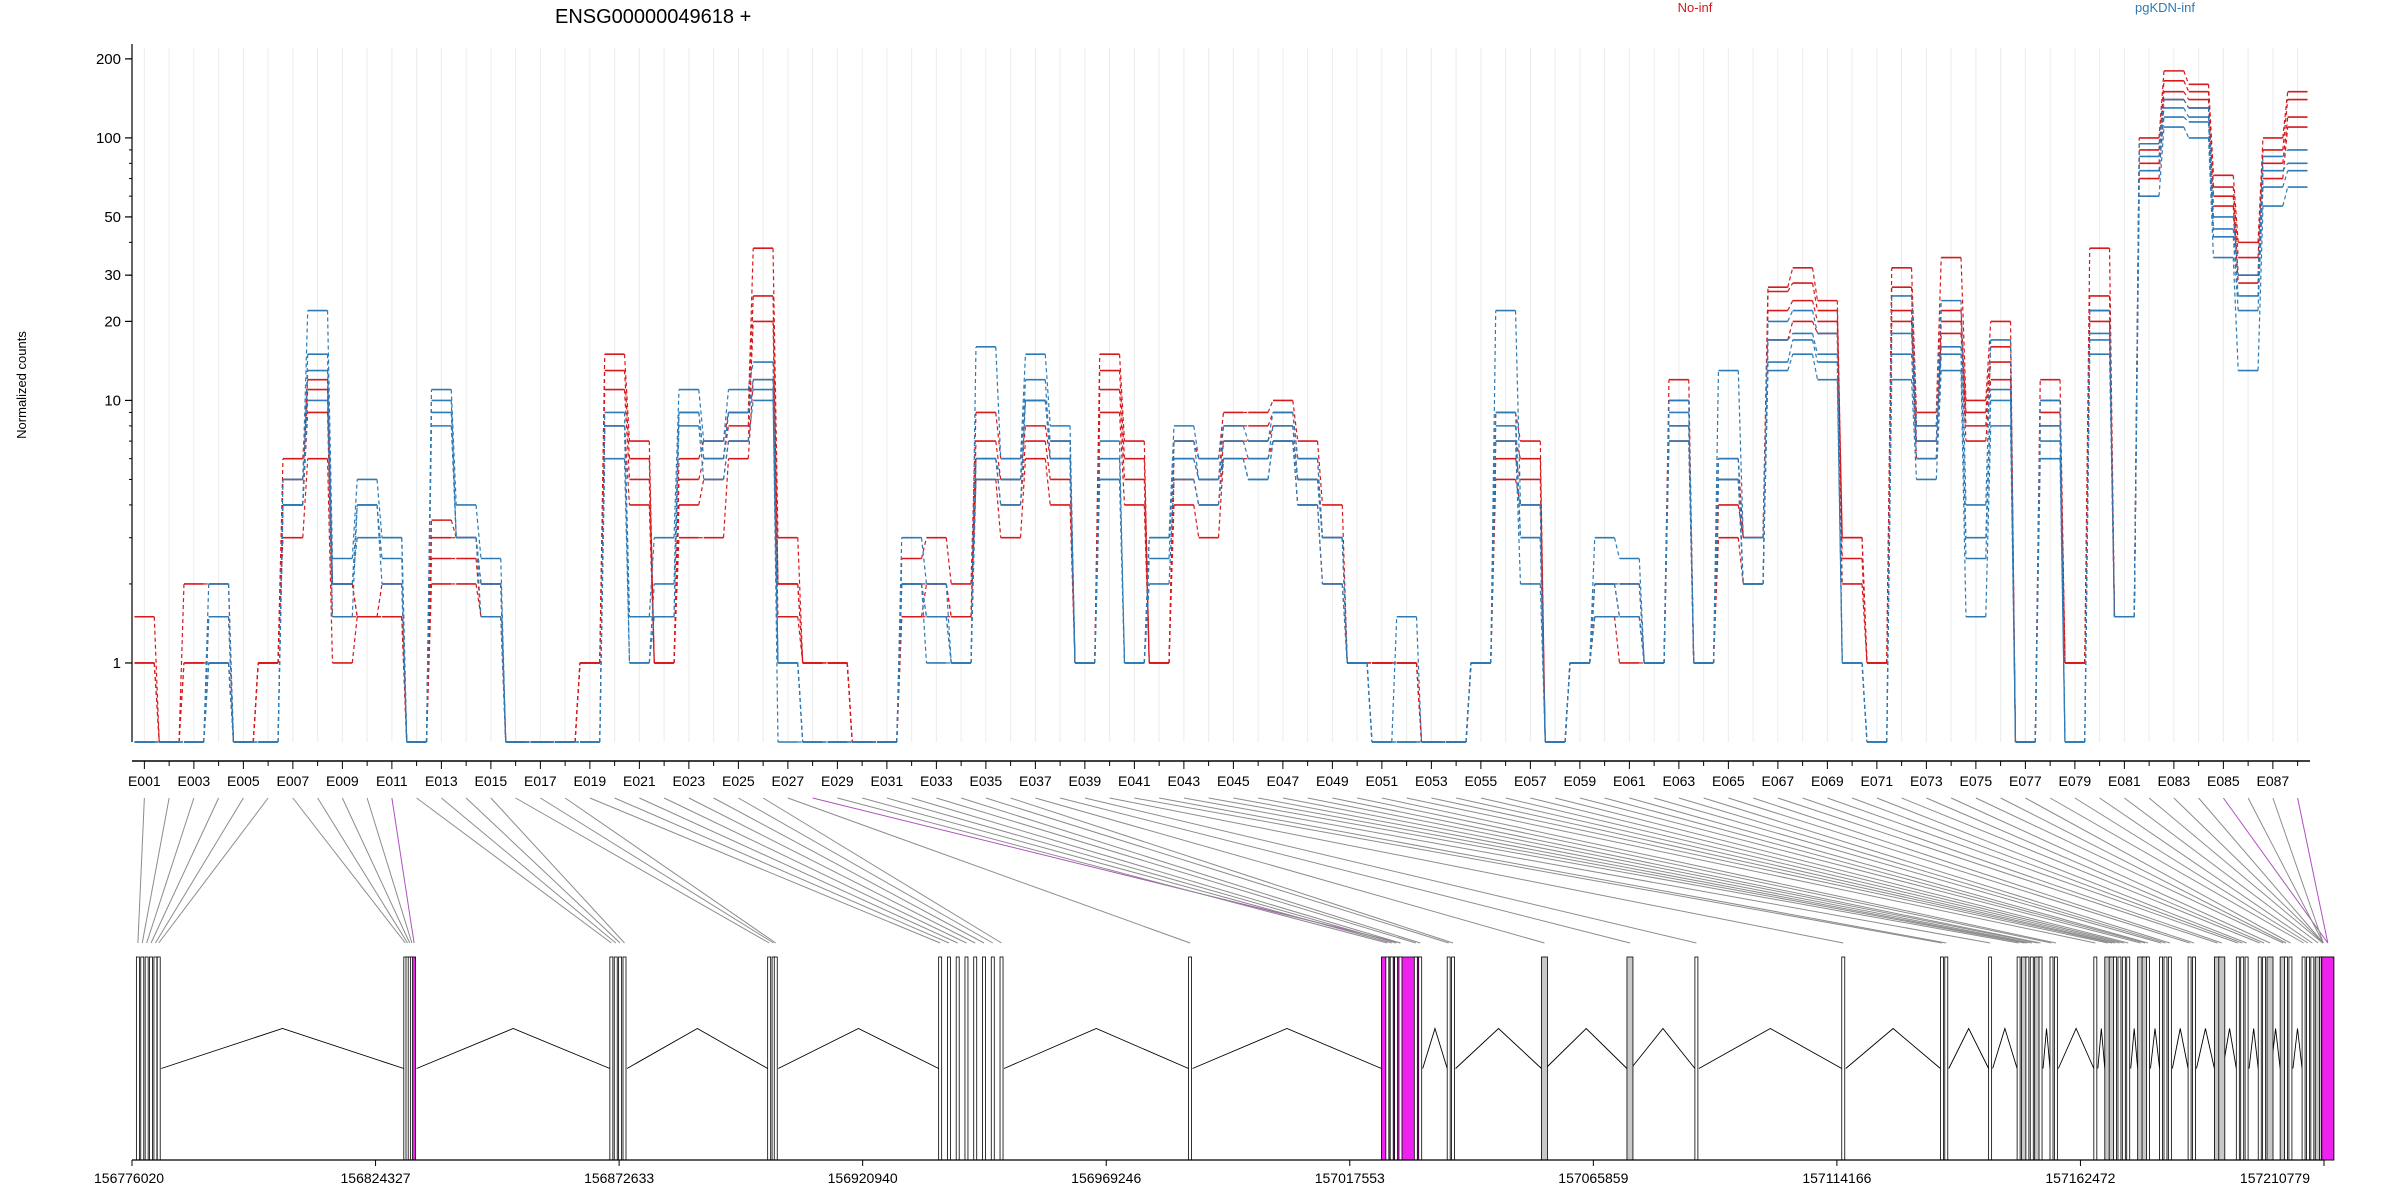 This screenshot has width=2400, height=1200. Describe the element at coordinates (2273, 781) in the screenshot. I see `x-tick-label: E087` at that location.